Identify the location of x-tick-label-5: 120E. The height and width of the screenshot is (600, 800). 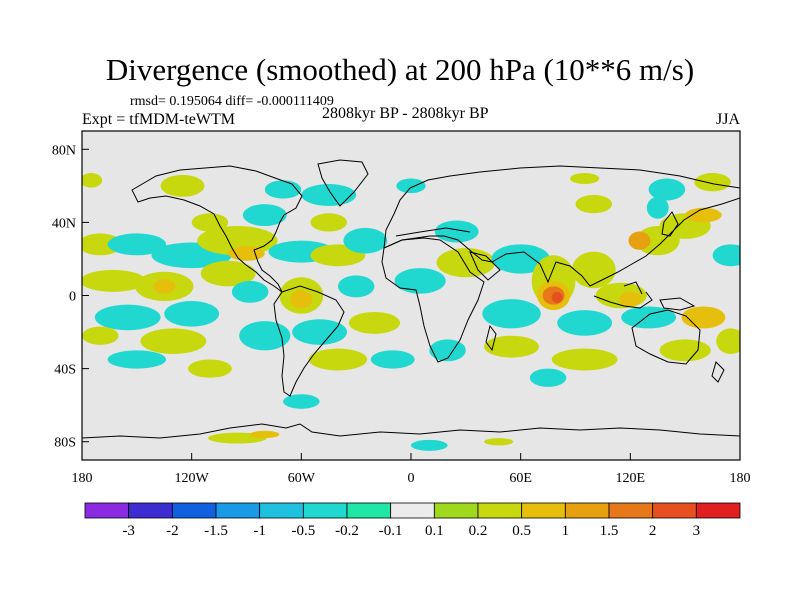
(631, 478).